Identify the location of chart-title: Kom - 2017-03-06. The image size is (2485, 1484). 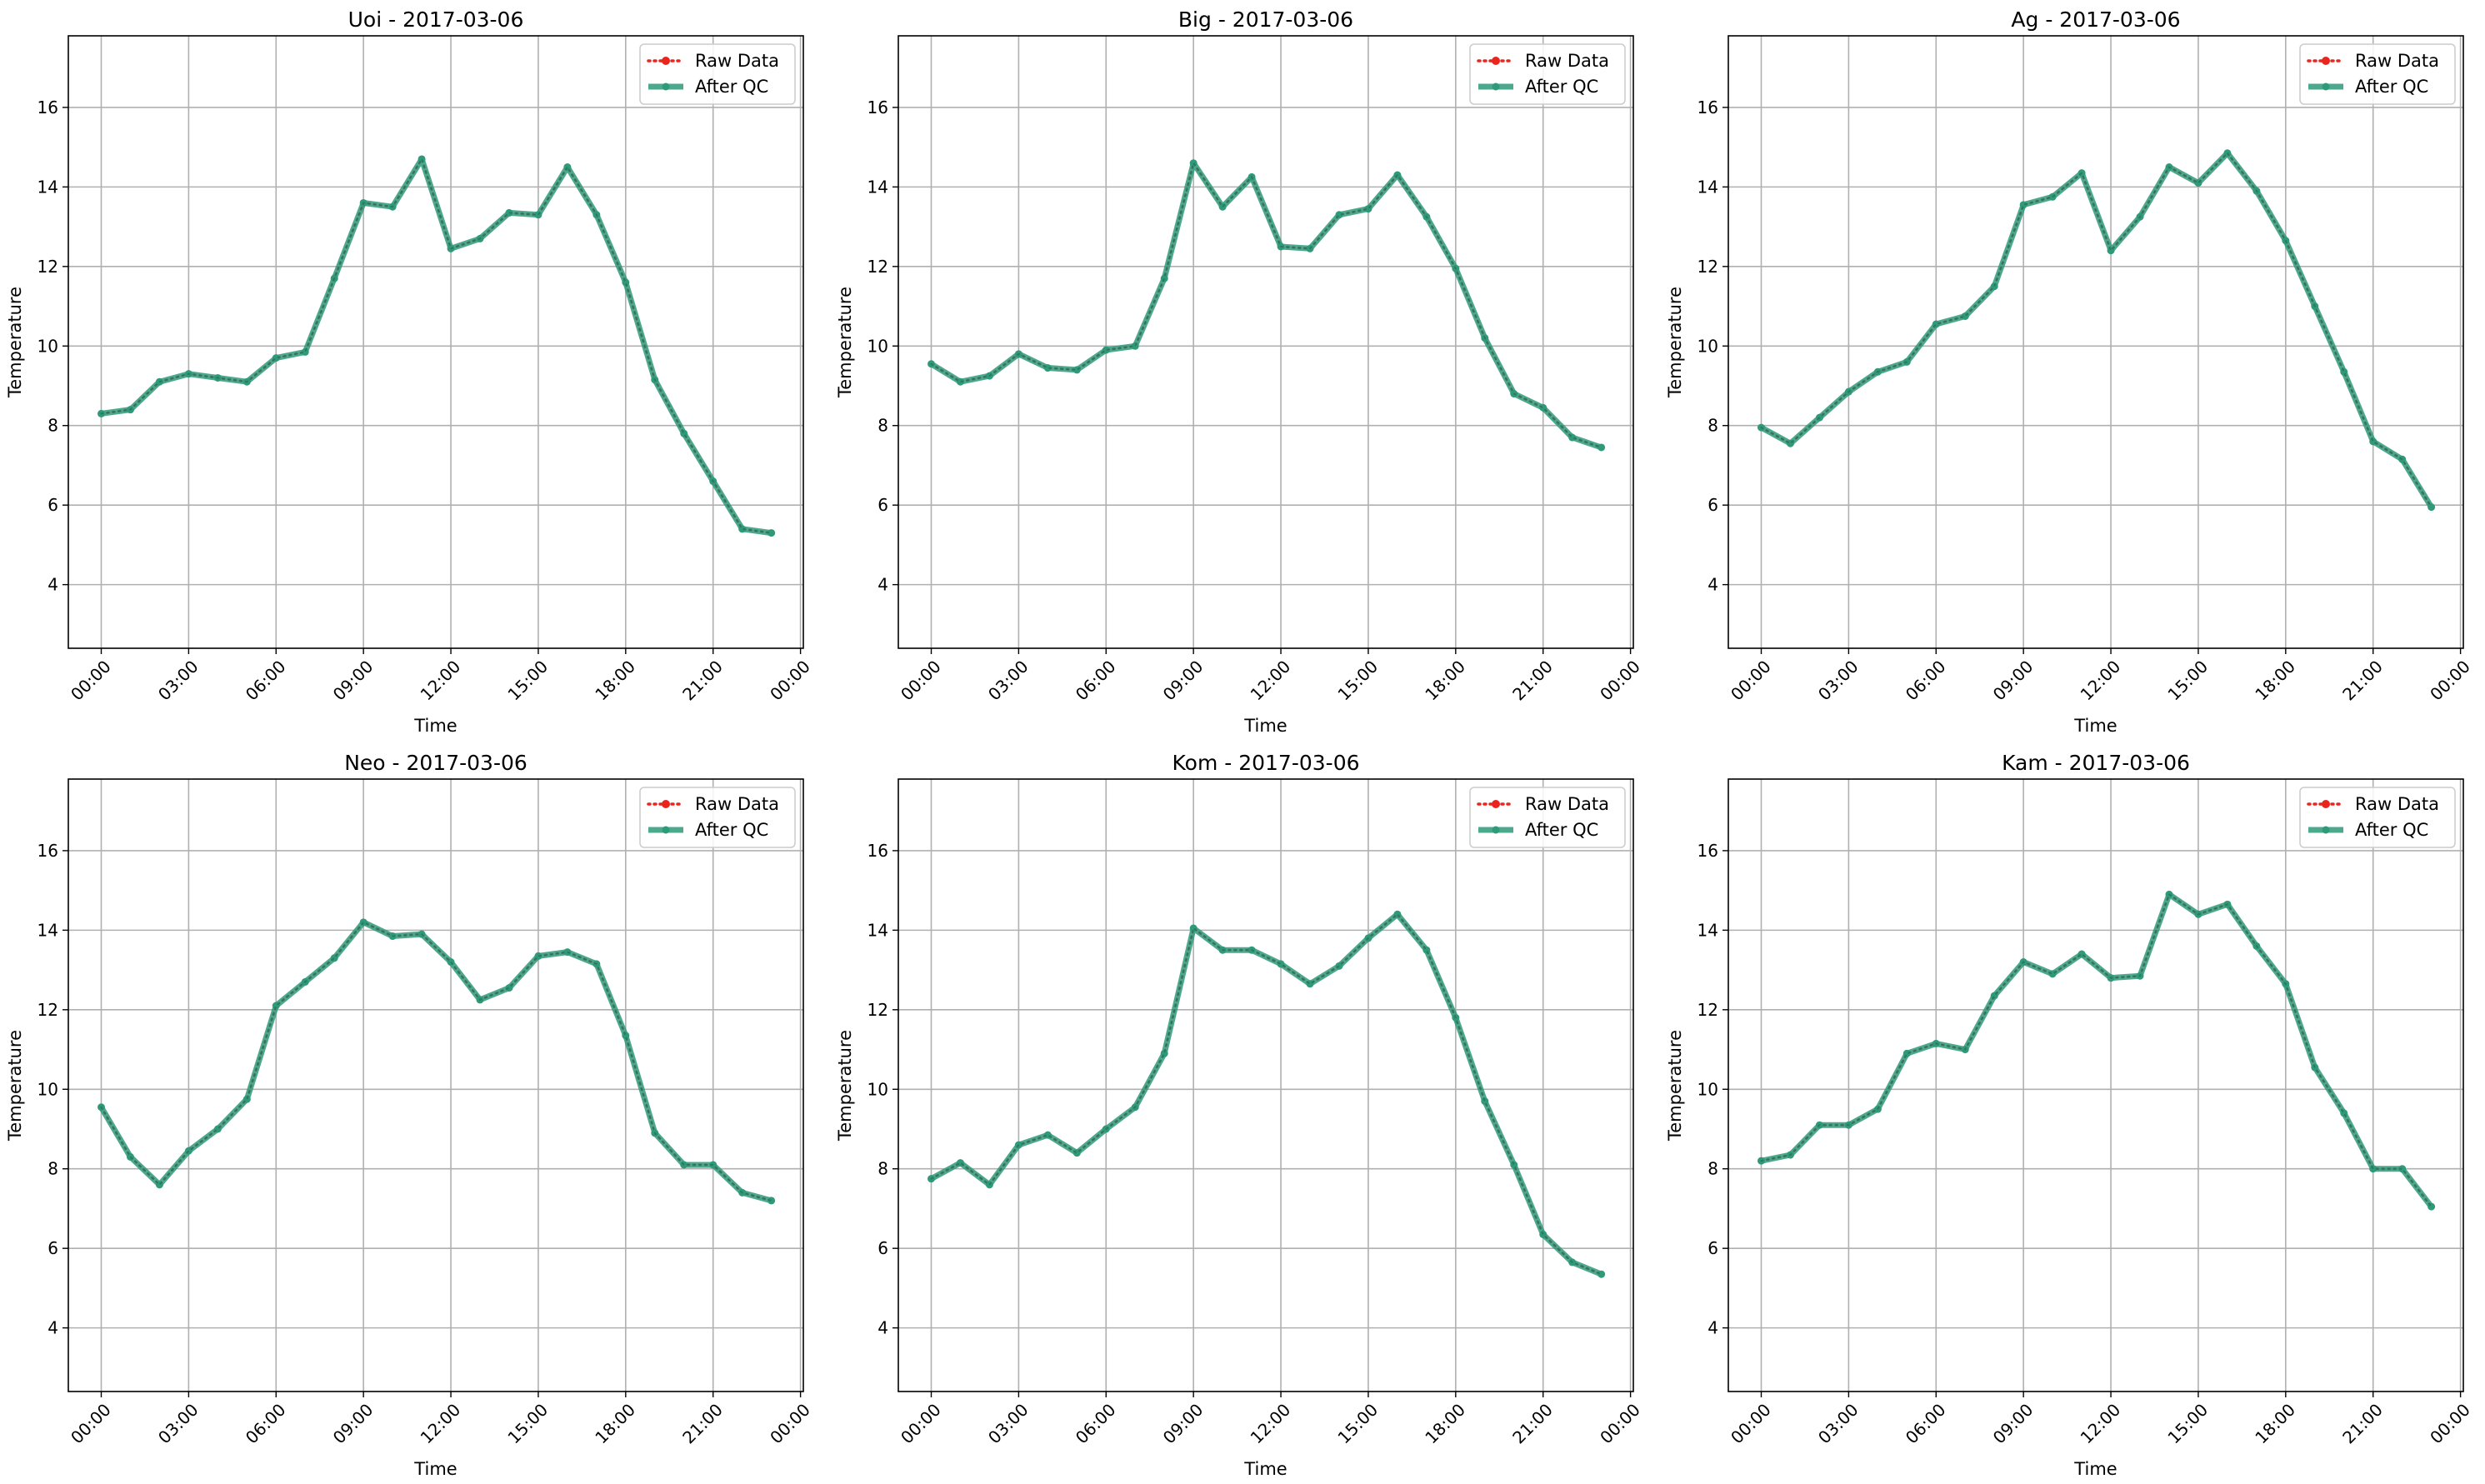
(1266, 763).